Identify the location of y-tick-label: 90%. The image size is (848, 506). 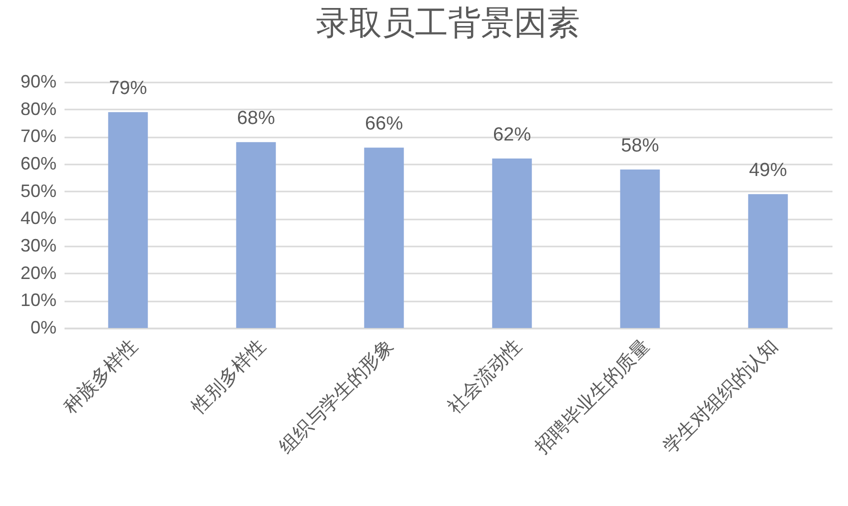
(38, 82).